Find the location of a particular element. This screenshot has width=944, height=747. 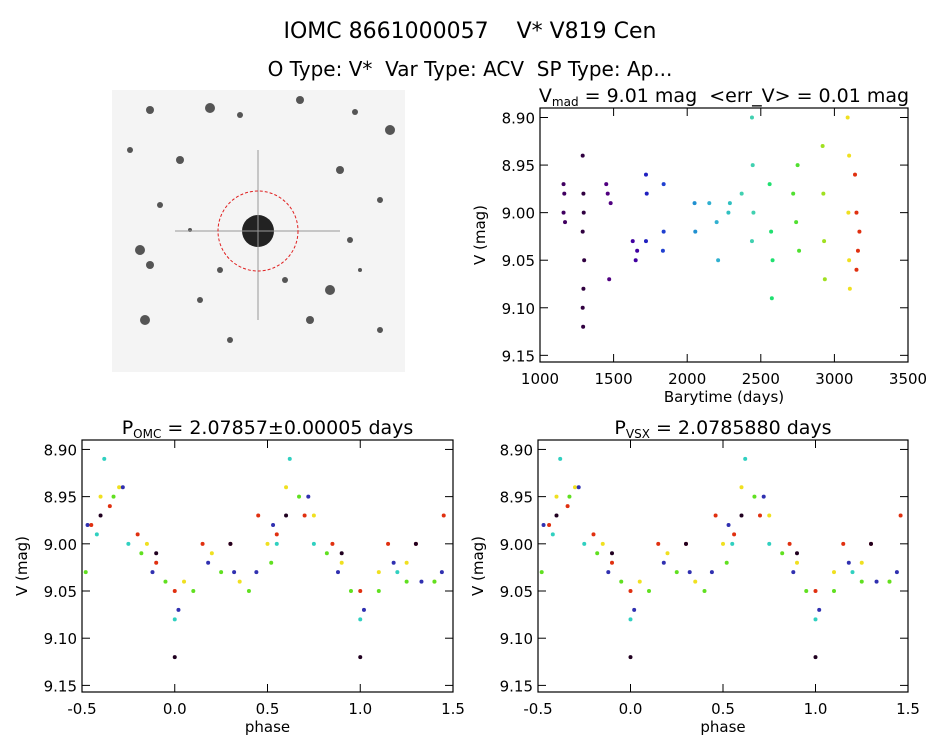

chart-title: Vmad = 9.01 mag <err_V> = 0.01 mag is located at coordinates (724, 97).